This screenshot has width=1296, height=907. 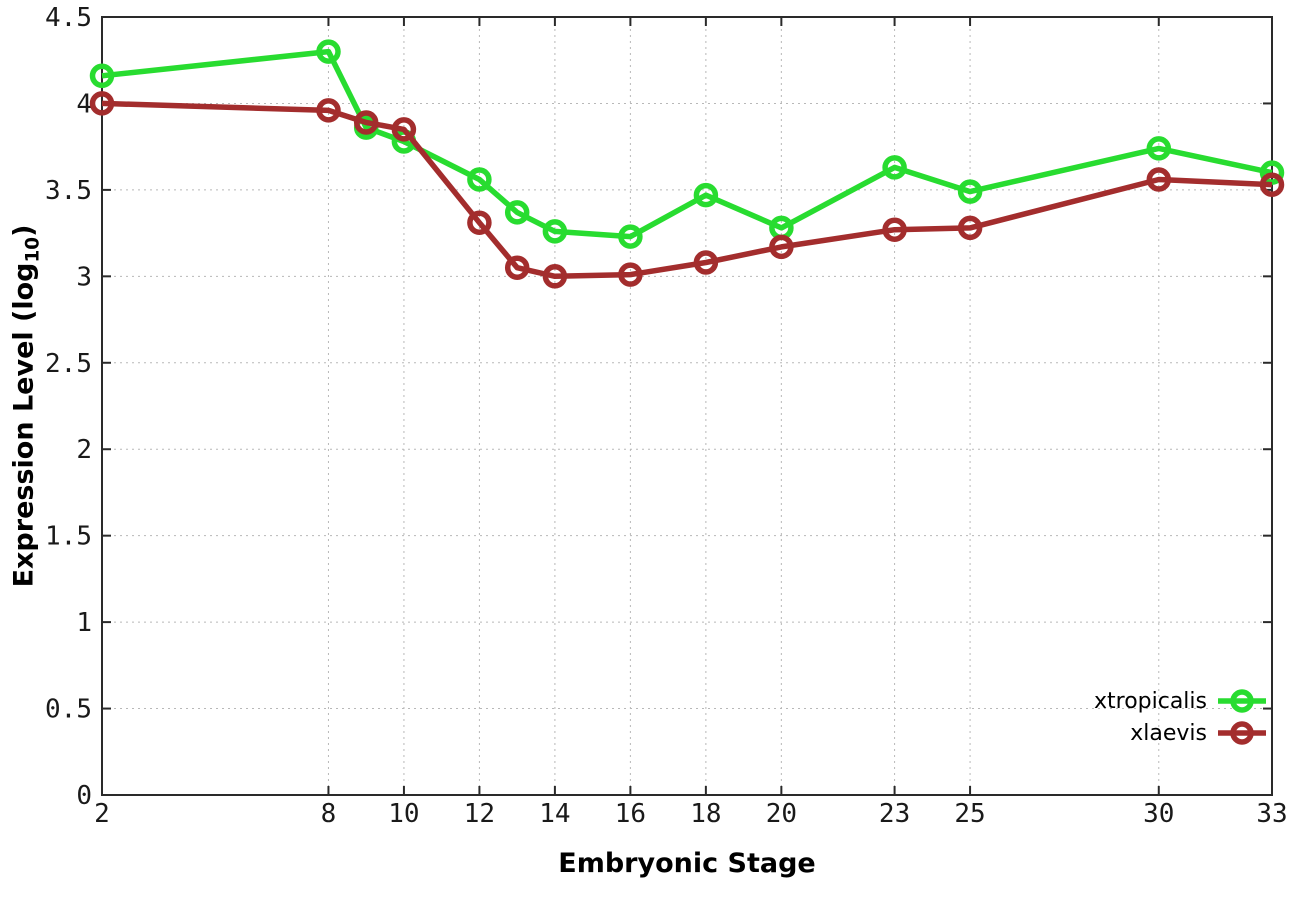 What do you see at coordinates (24, 230) in the screenshot?
I see `y-axis-title-suffix: )` at bounding box center [24, 230].